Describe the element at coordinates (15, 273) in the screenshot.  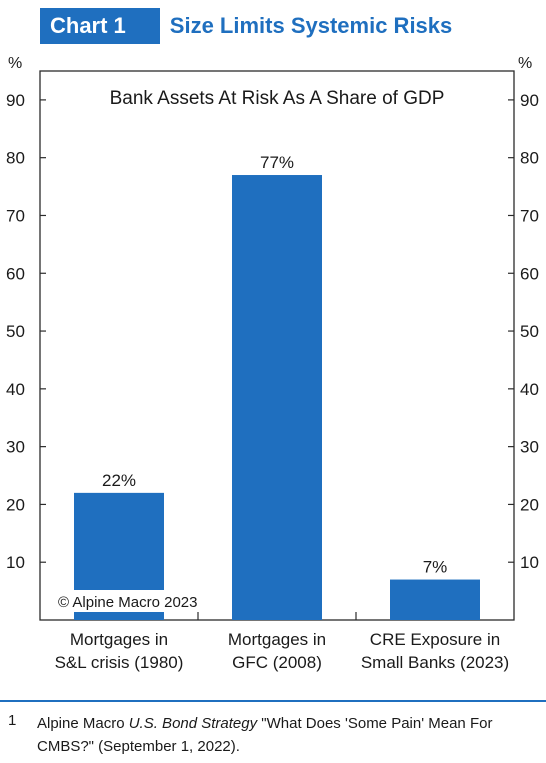
I see `y-tick-label-left: 60` at that location.